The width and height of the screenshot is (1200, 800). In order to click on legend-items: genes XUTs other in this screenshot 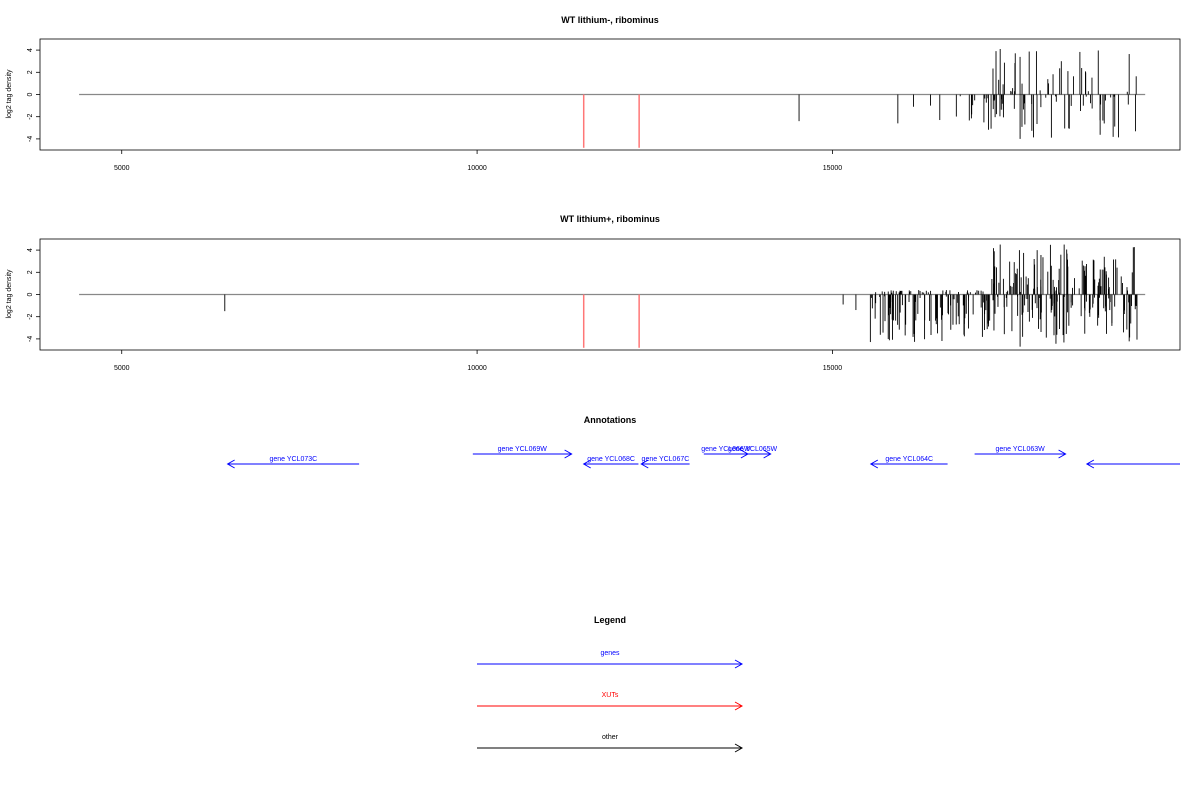, I will do `click(610, 701)`.